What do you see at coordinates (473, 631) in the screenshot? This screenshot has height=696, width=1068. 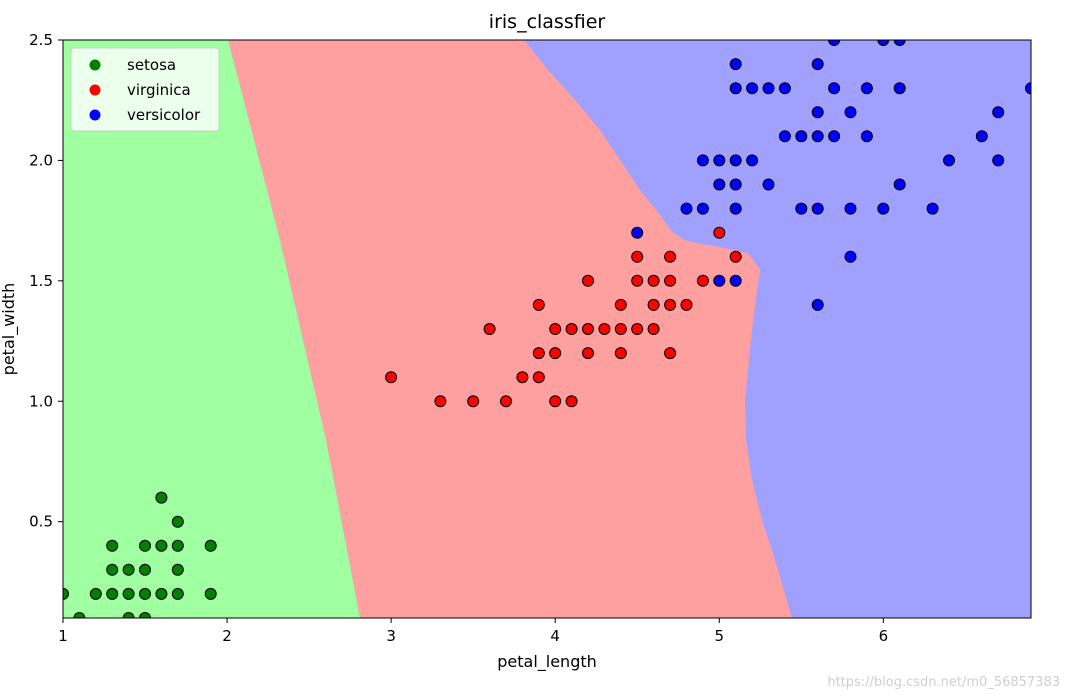 I see `x-axis: 1 2 3 4 5 6` at bounding box center [473, 631].